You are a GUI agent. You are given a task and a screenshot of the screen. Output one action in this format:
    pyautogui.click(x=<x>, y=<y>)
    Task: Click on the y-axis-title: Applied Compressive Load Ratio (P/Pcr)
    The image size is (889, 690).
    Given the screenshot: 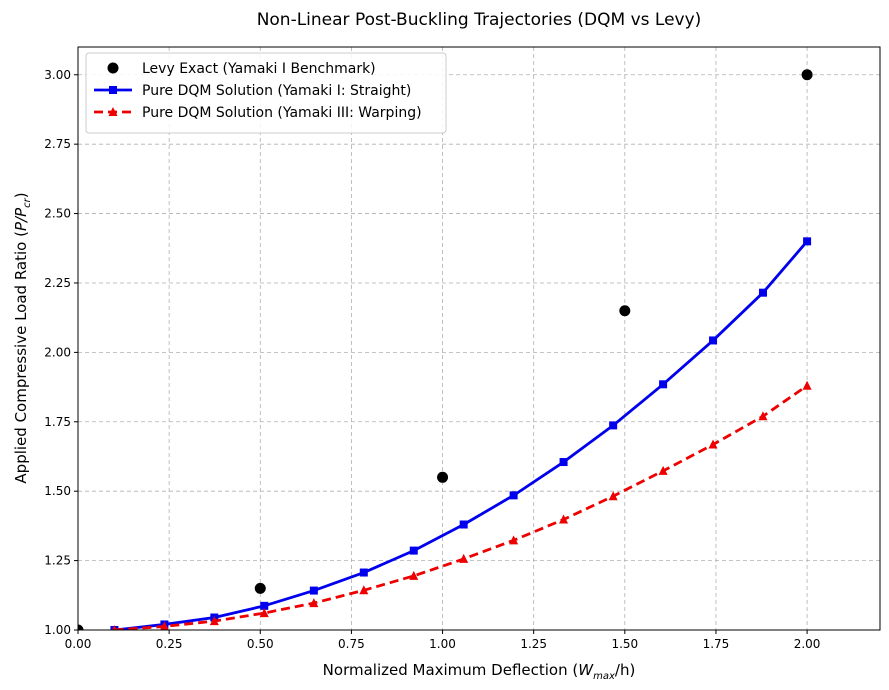 What is the action you would take?
    pyautogui.click(x=22, y=337)
    